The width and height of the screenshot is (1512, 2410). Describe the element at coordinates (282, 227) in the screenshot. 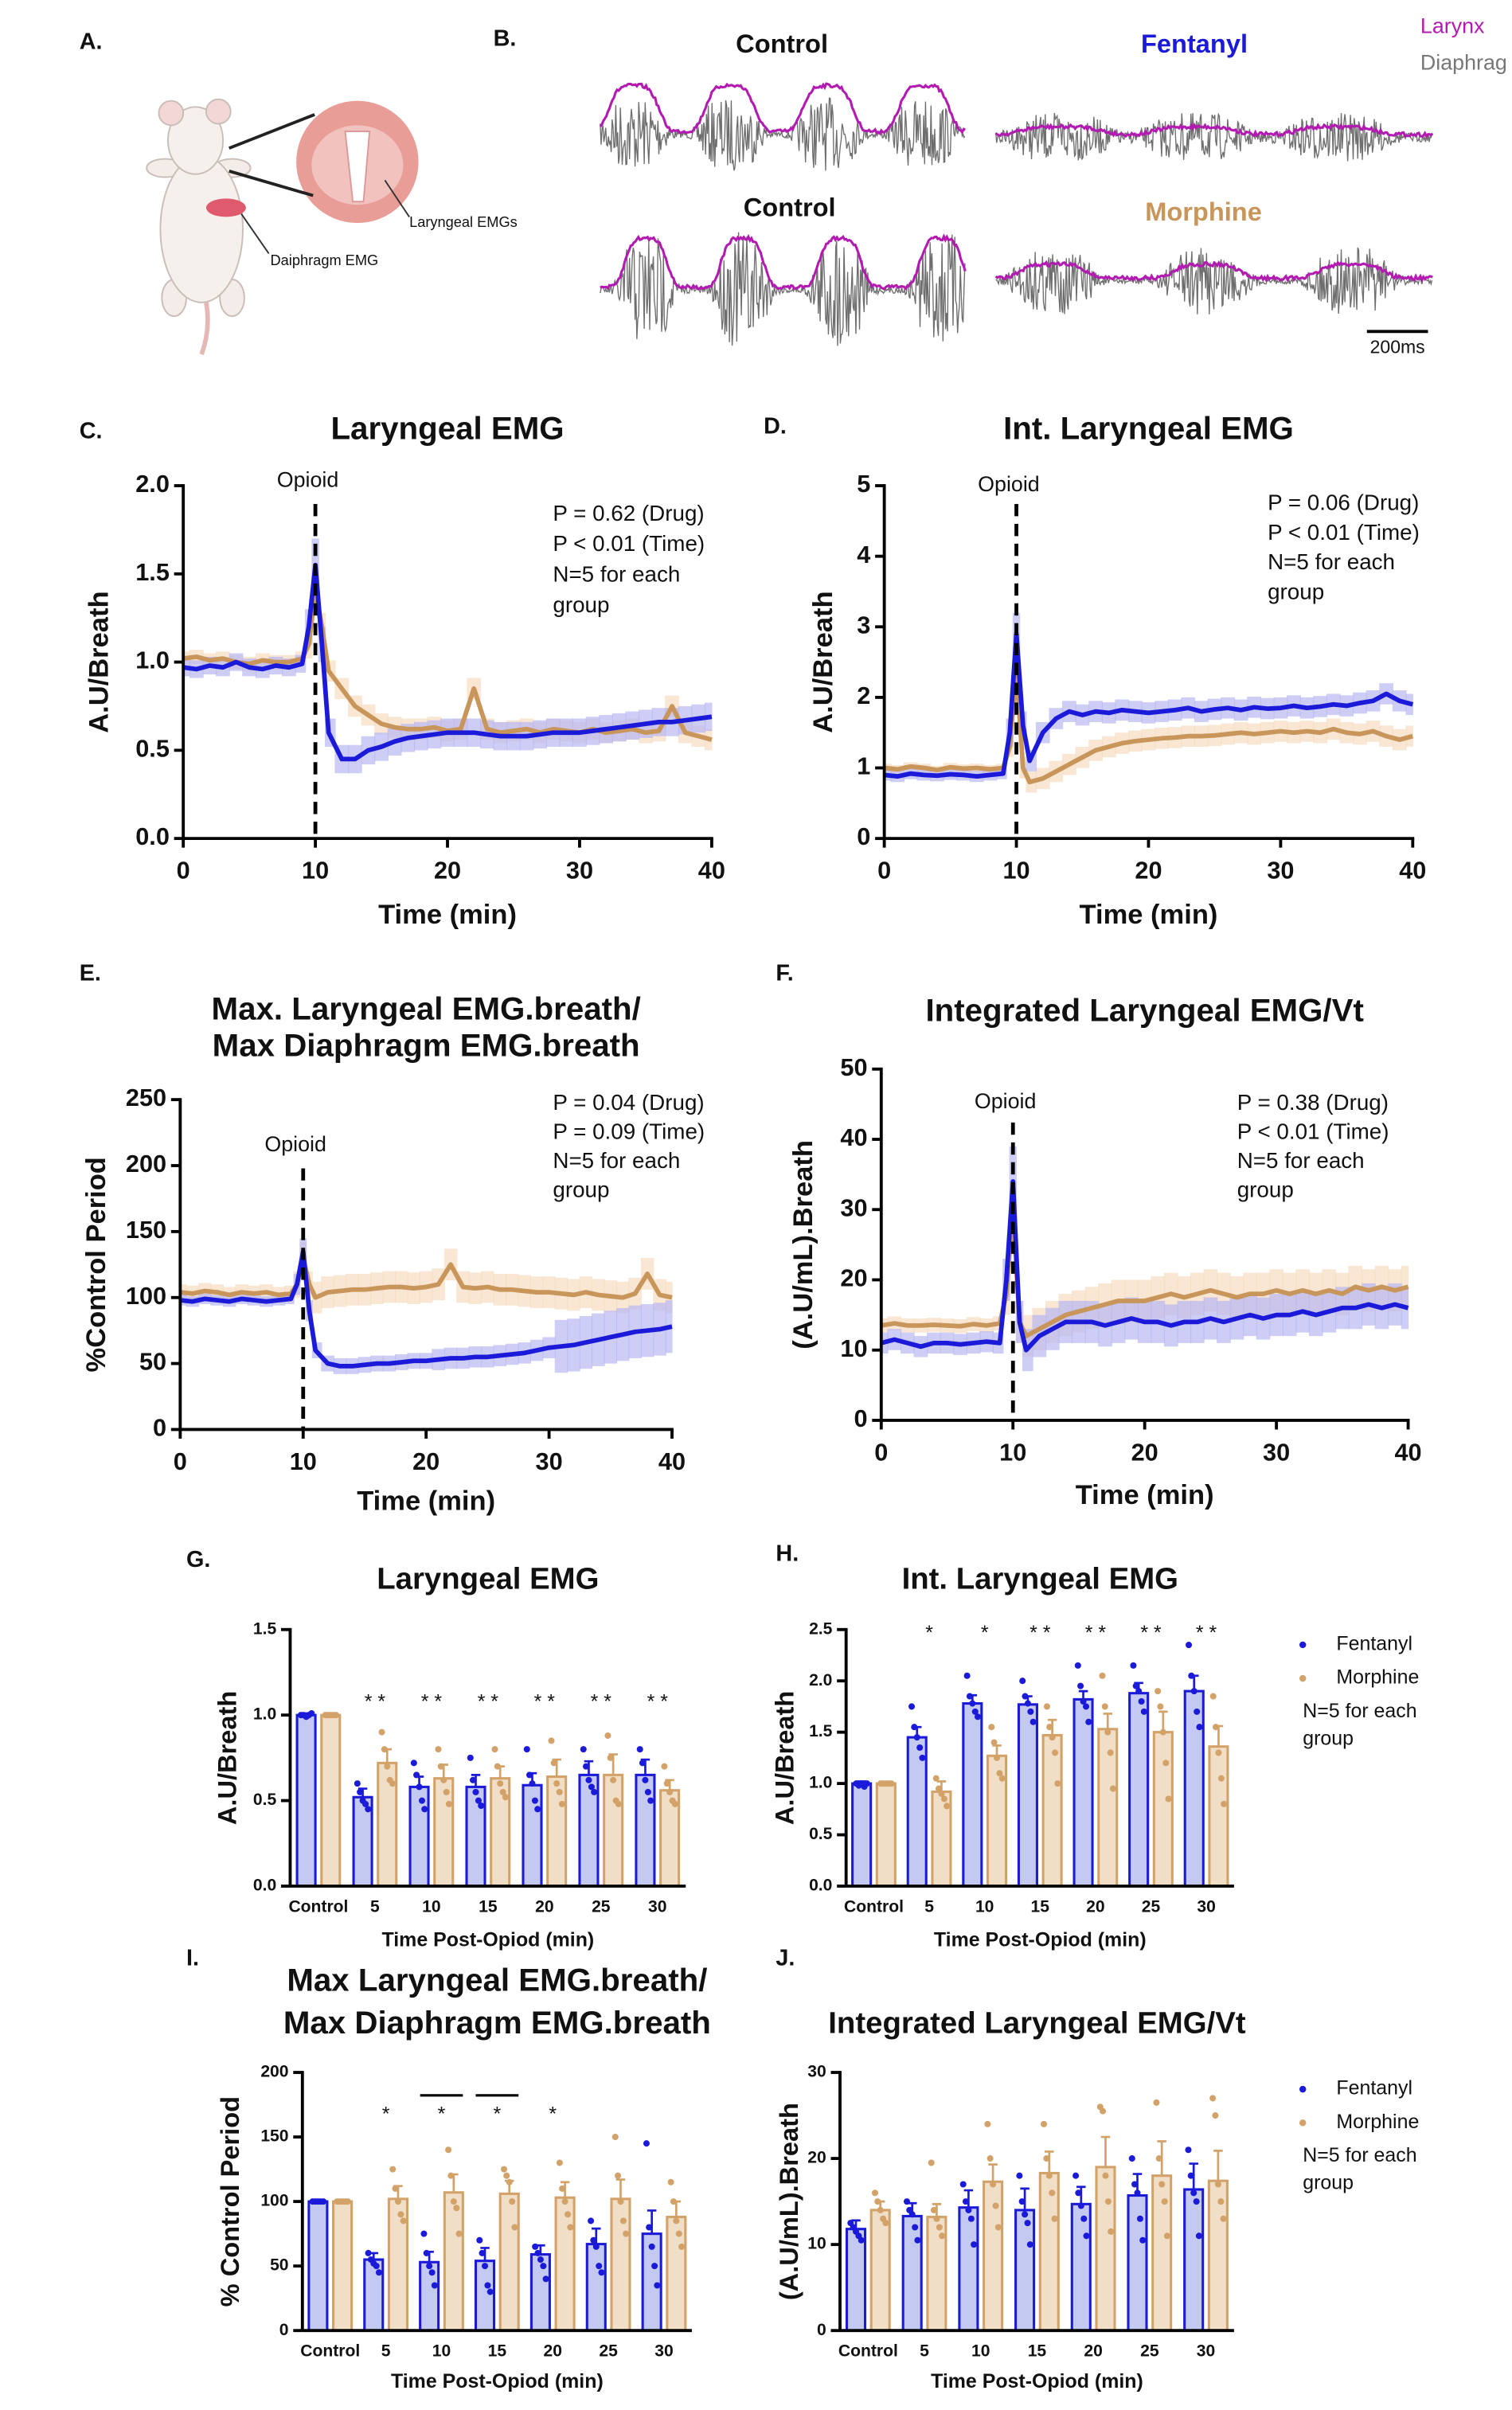

I see `mouse-illustration` at that location.